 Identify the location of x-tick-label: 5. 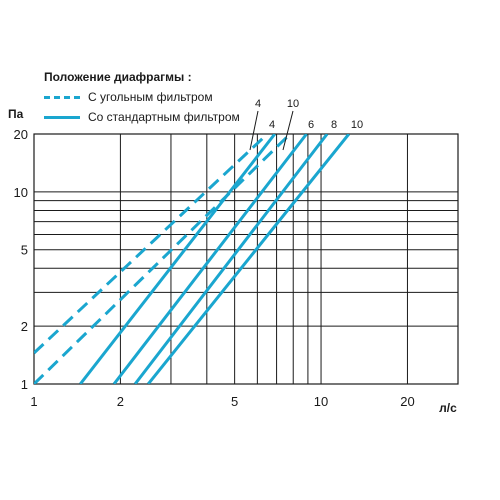
(234, 401).